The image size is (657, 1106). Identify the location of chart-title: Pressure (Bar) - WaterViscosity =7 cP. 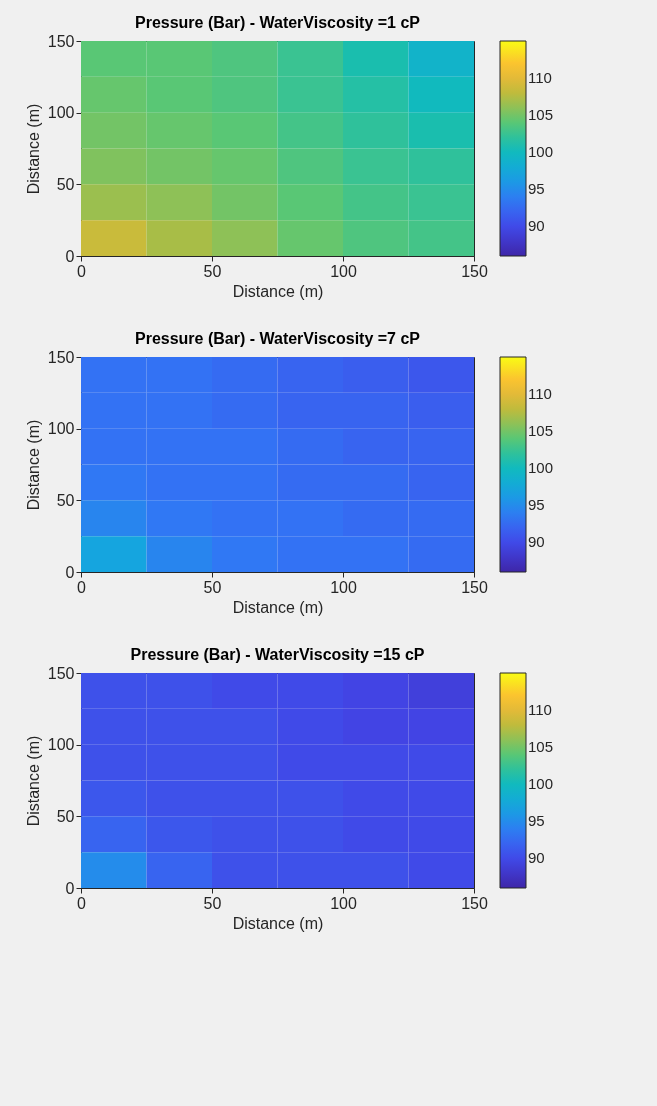
(277, 338).